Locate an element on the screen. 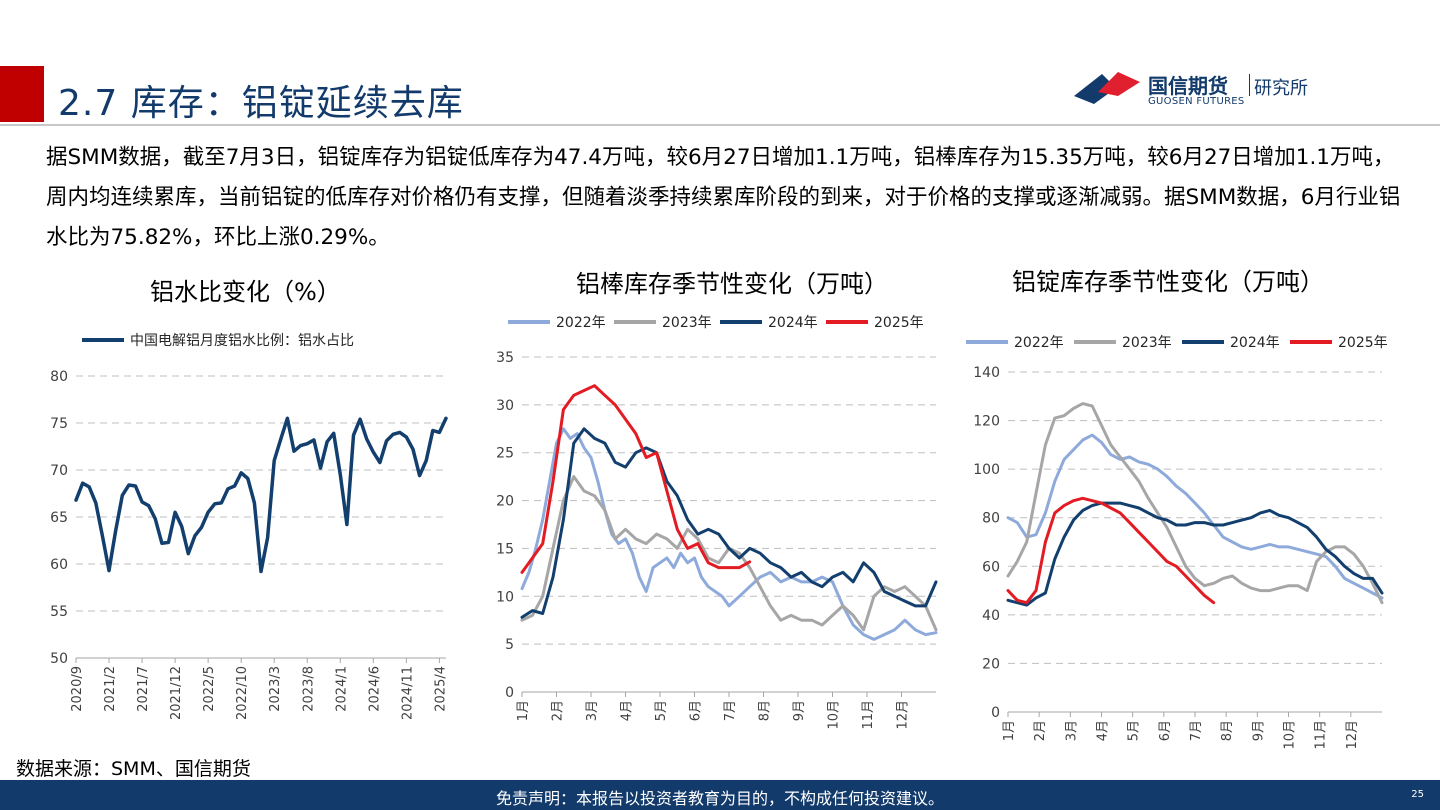 The image size is (1440, 810). x-tick-label: 2021/12 is located at coordinates (176, 693).